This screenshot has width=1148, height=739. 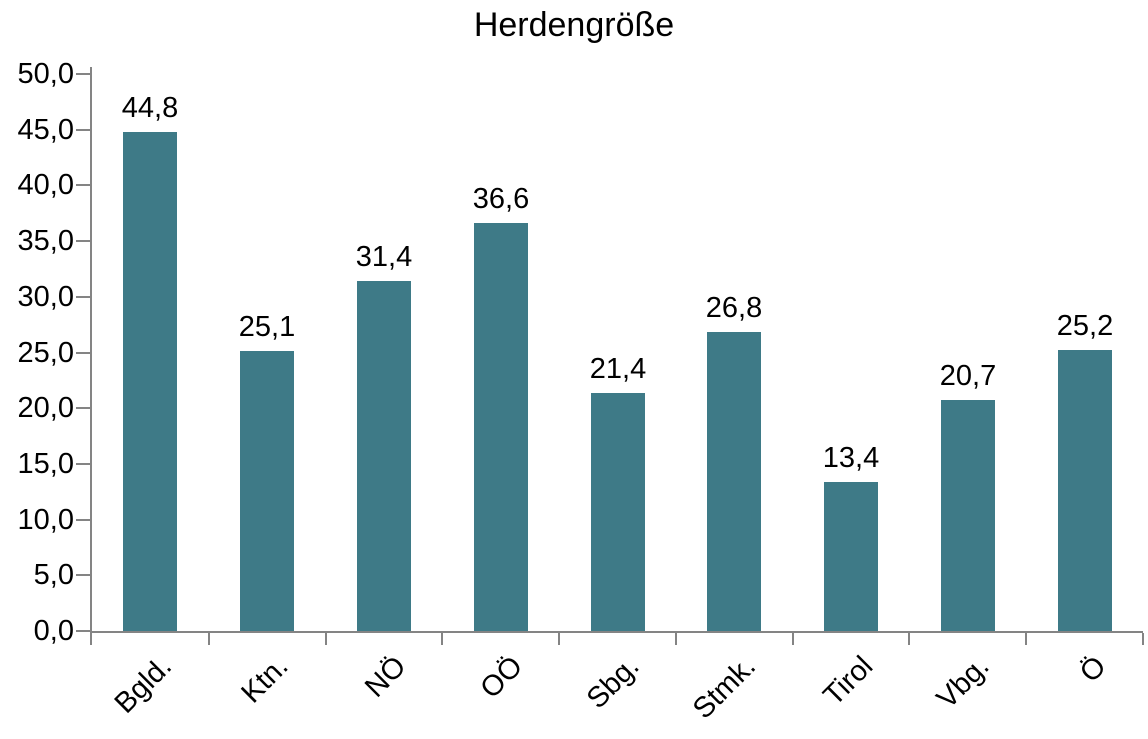 What do you see at coordinates (963, 683) in the screenshot?
I see `x-axis-category-label: Vbg.` at bounding box center [963, 683].